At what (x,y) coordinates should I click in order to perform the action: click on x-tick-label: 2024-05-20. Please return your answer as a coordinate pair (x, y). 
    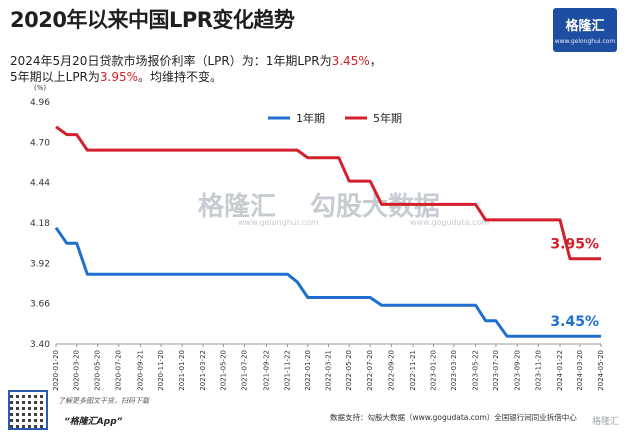
    Looking at the image, I should click on (601, 370).